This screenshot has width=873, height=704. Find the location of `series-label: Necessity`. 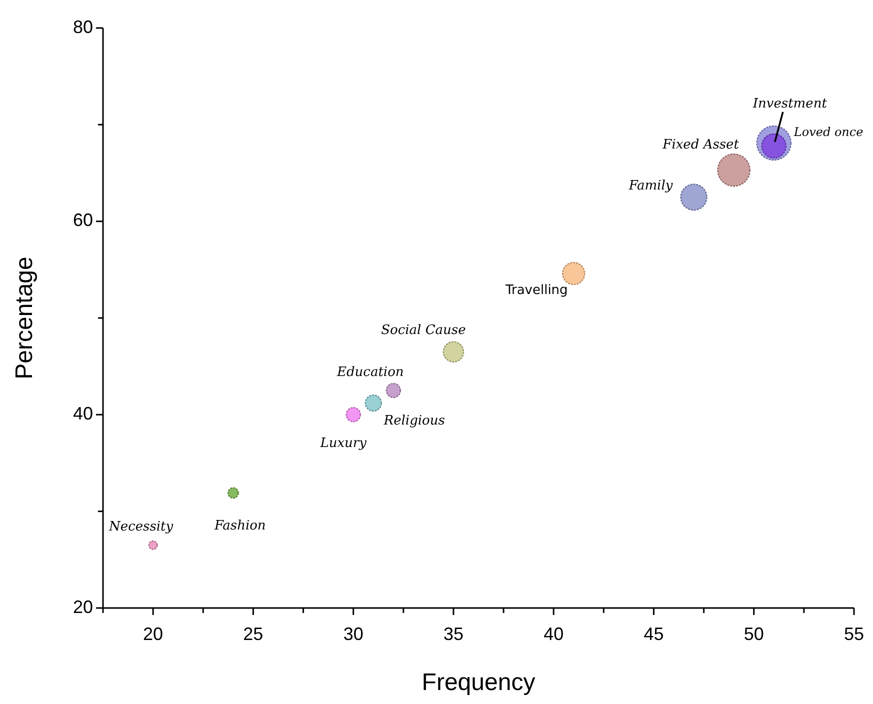

series-label: Necessity is located at coordinates (141, 527).